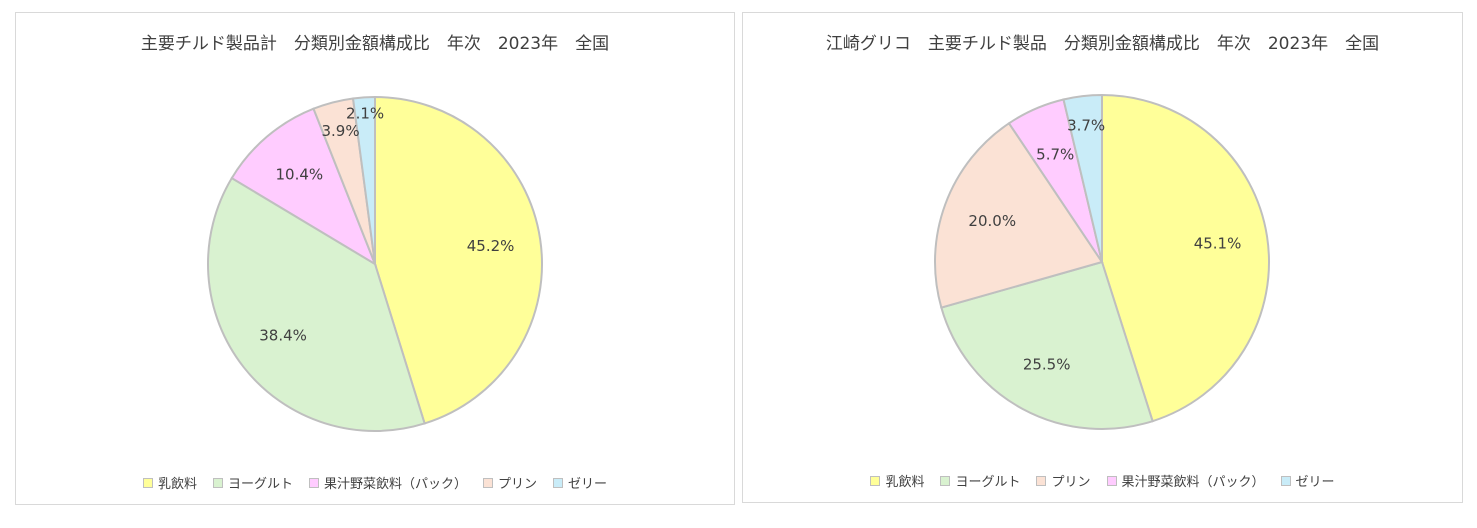 Image resolution: width=1477 pixels, height=528 pixels. I want to click on data-label: 38.4%, so click(283, 336).